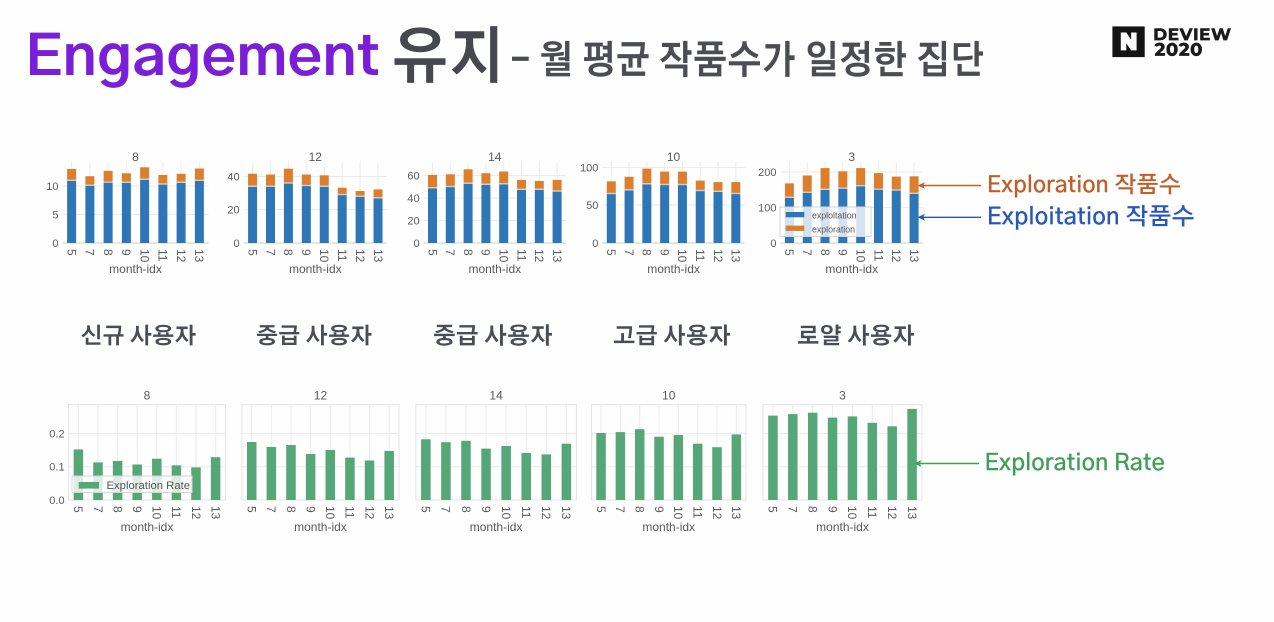 The image size is (1274, 622). Describe the element at coordinates (767, 173) in the screenshot. I see `svg-text: 200` at that location.